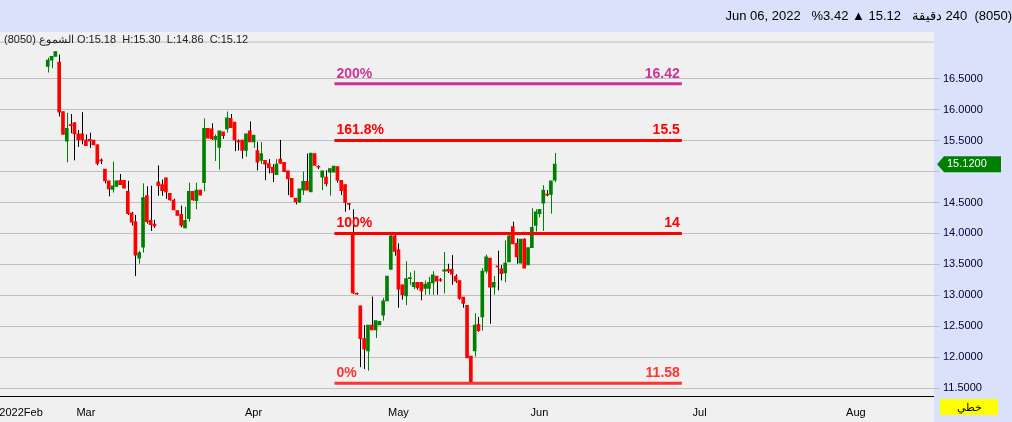  I want to click on text: 15.1200, so click(967, 163).